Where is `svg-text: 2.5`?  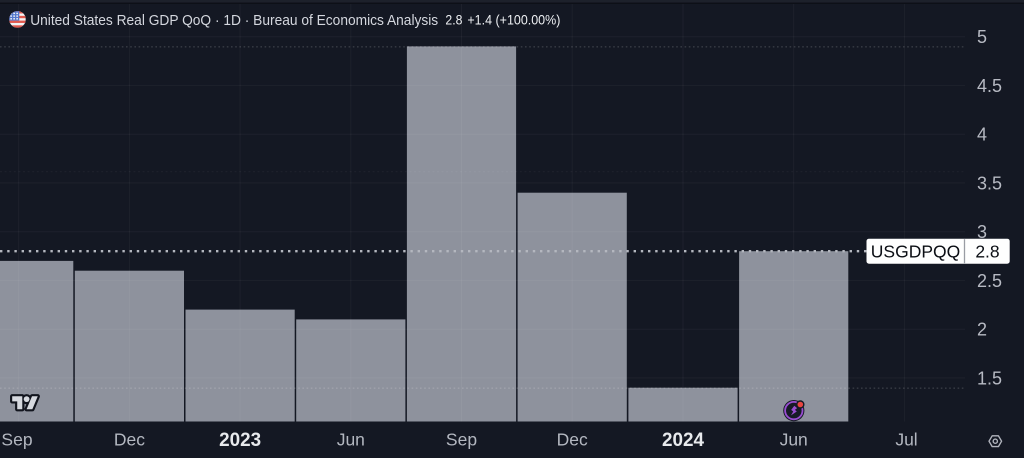
svg-text: 2.5 is located at coordinates (989, 281).